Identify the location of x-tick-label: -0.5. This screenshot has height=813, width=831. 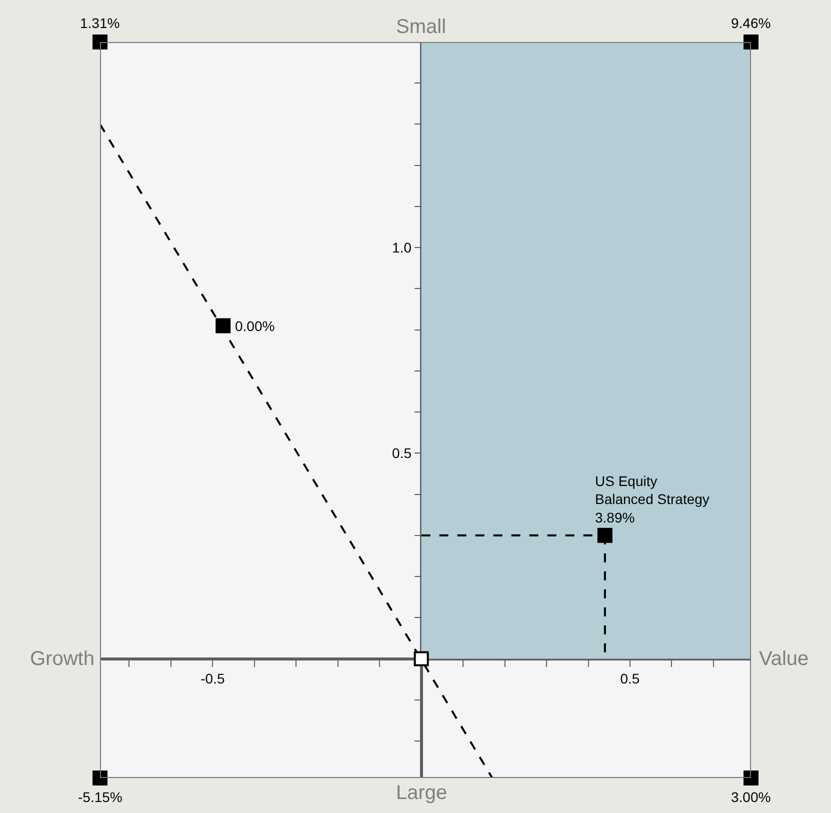
(212, 678).